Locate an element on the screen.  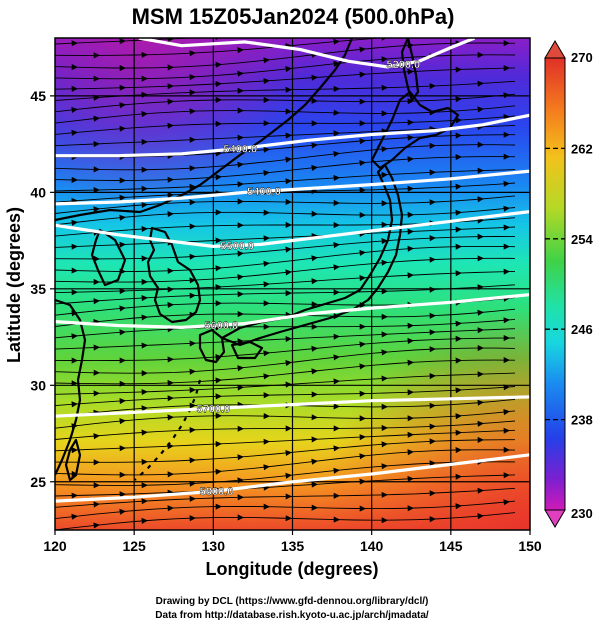
colorbar: 262 254 246 238 270 230 is located at coordinates (568, 284).